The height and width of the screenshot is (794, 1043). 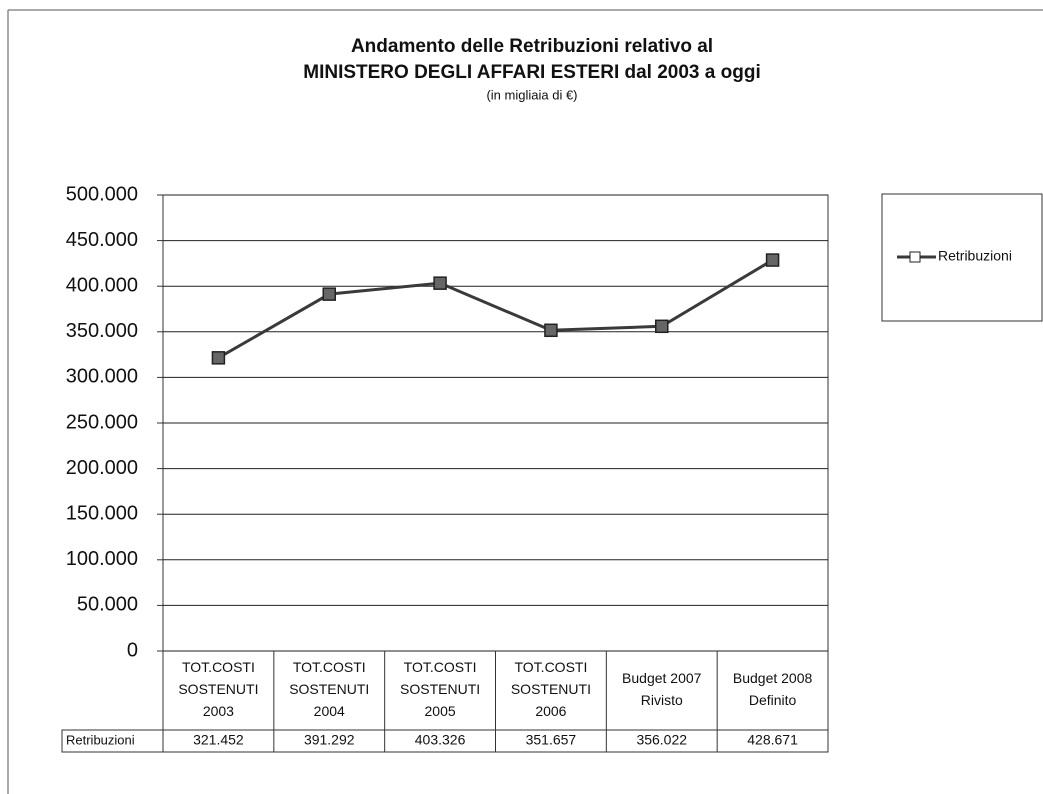 What do you see at coordinates (102, 513) in the screenshot?
I see `y-tick-label: 150.000` at bounding box center [102, 513].